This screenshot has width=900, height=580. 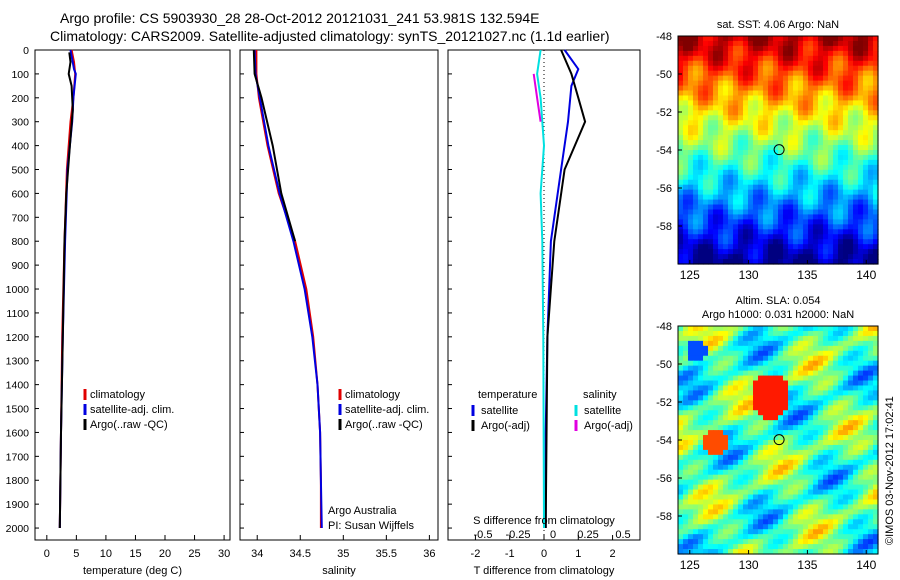 I want to click on x-axis-label: T difference from climatology, so click(x=544, y=571).